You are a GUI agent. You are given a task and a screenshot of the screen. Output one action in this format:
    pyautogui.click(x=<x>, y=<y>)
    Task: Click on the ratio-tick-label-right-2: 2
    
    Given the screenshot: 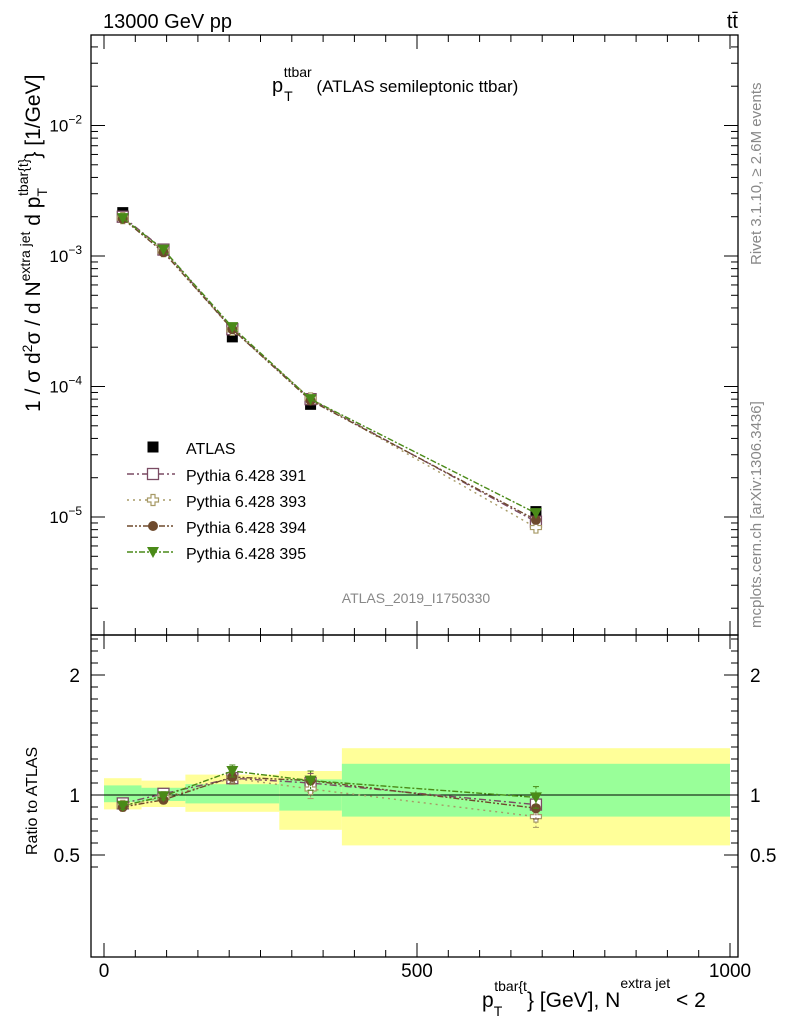 What is the action you would take?
    pyautogui.click(x=755, y=676)
    